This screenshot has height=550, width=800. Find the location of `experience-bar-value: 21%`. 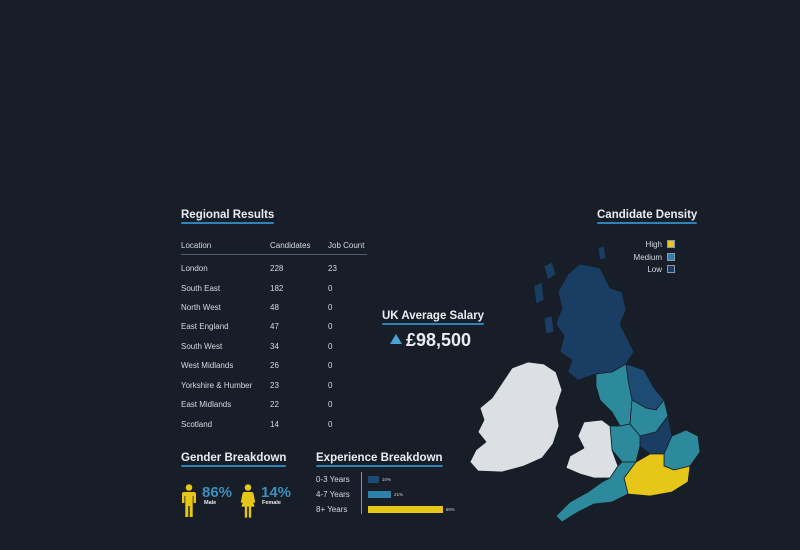

experience-bar-value: 21% is located at coordinates (399, 494).